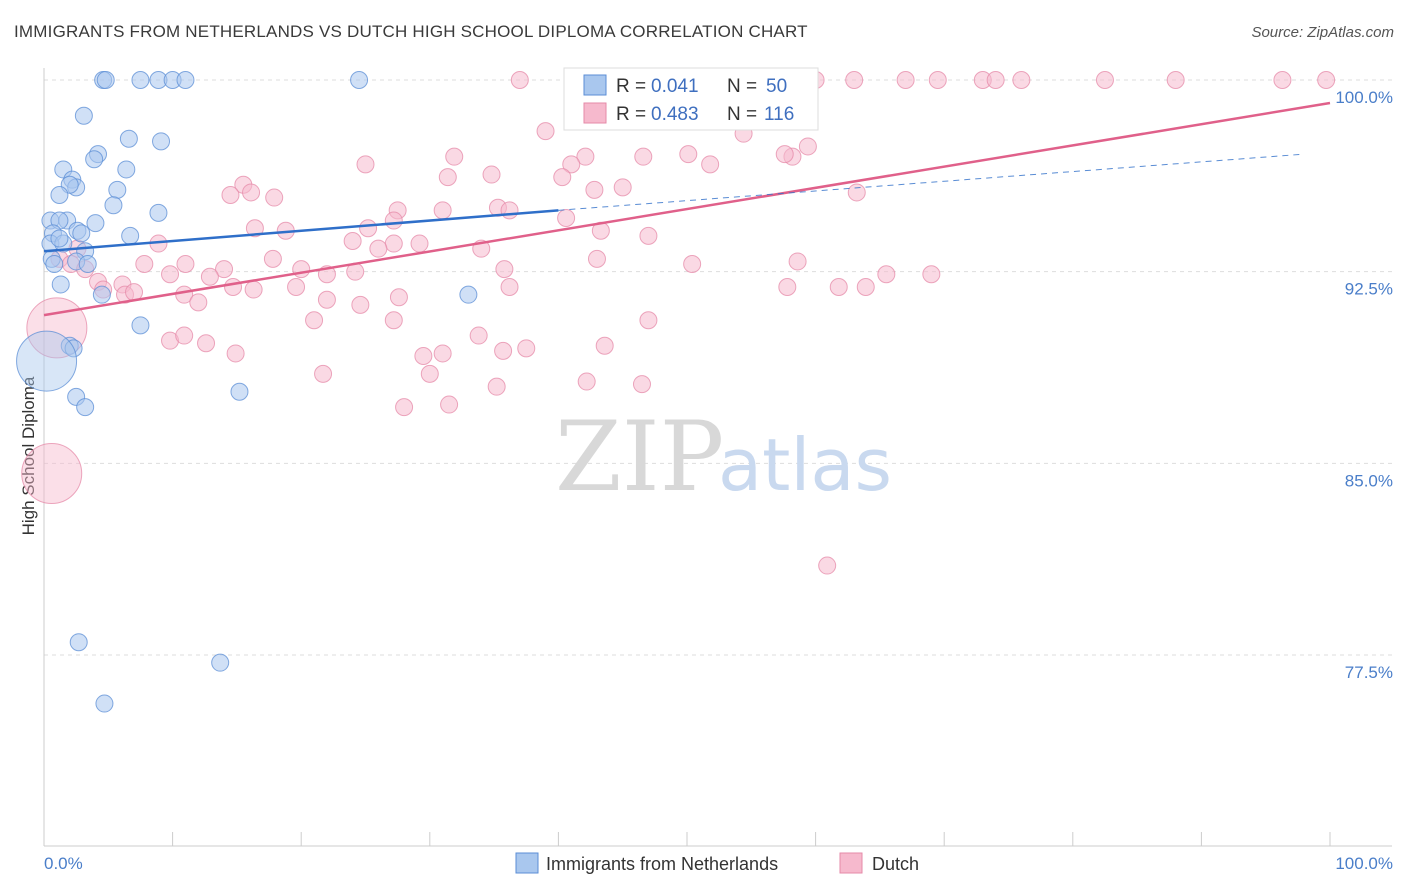 The height and width of the screenshot is (892, 1406). Describe the element at coordinates (691, 99) in the screenshot. I see `stats-legend: R = 0.041 N = 50 R = 0.483 N = 116` at that location.